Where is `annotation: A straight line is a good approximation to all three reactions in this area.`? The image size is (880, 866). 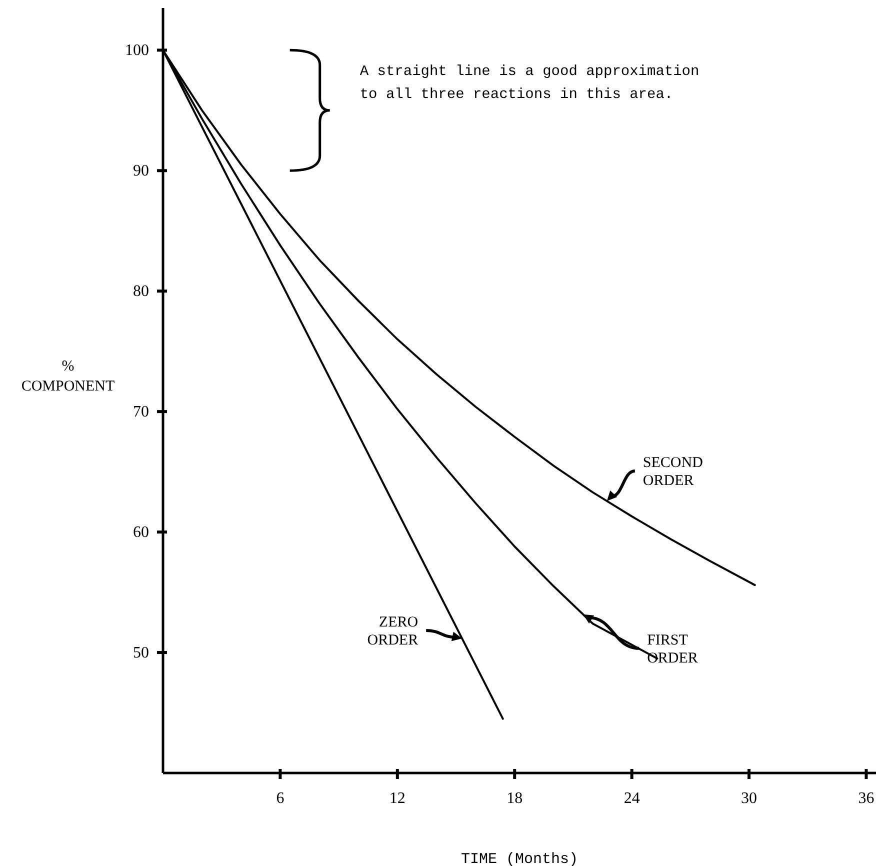
annotation: A straight line is a good approximation to all three reactions in this area. is located at coordinates (530, 84).